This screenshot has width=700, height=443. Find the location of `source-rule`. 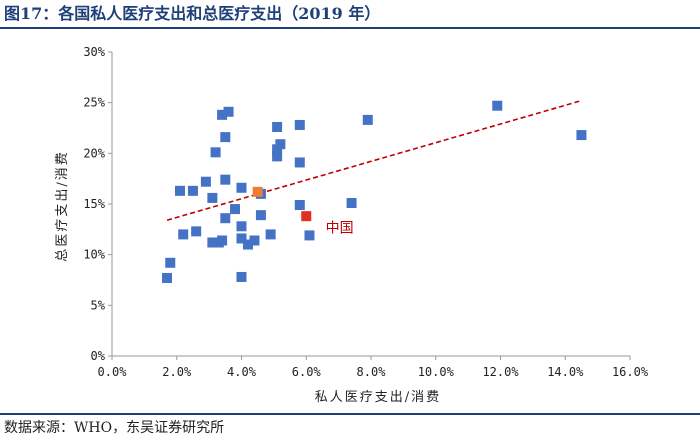

source-rule is located at coordinates (350, 414).